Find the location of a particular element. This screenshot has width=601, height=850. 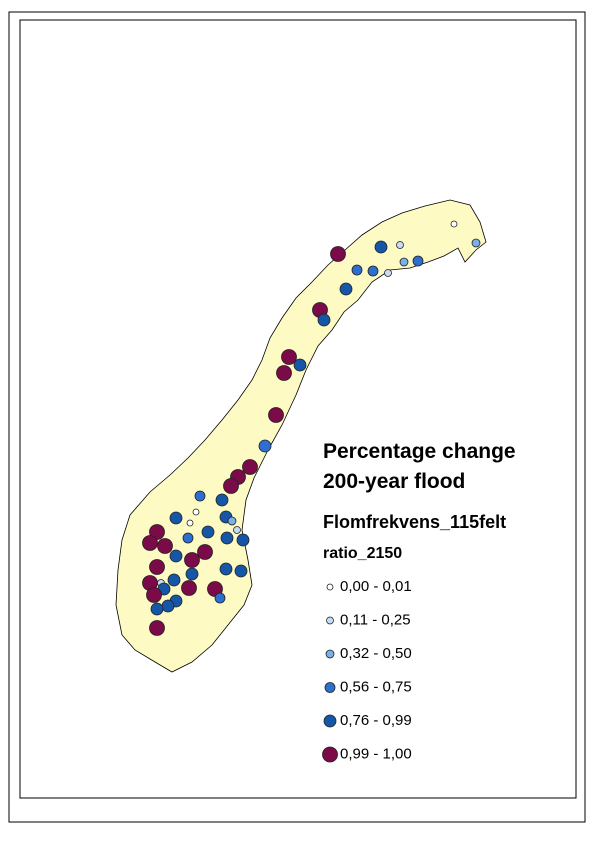

legend-label: 0,76 - 0,99 is located at coordinates (376, 720).